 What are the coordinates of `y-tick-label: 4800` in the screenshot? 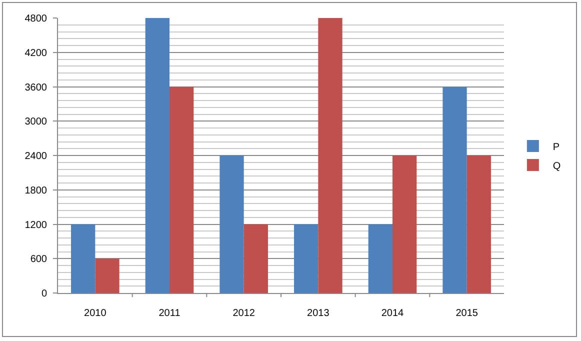 It's located at (36, 19).